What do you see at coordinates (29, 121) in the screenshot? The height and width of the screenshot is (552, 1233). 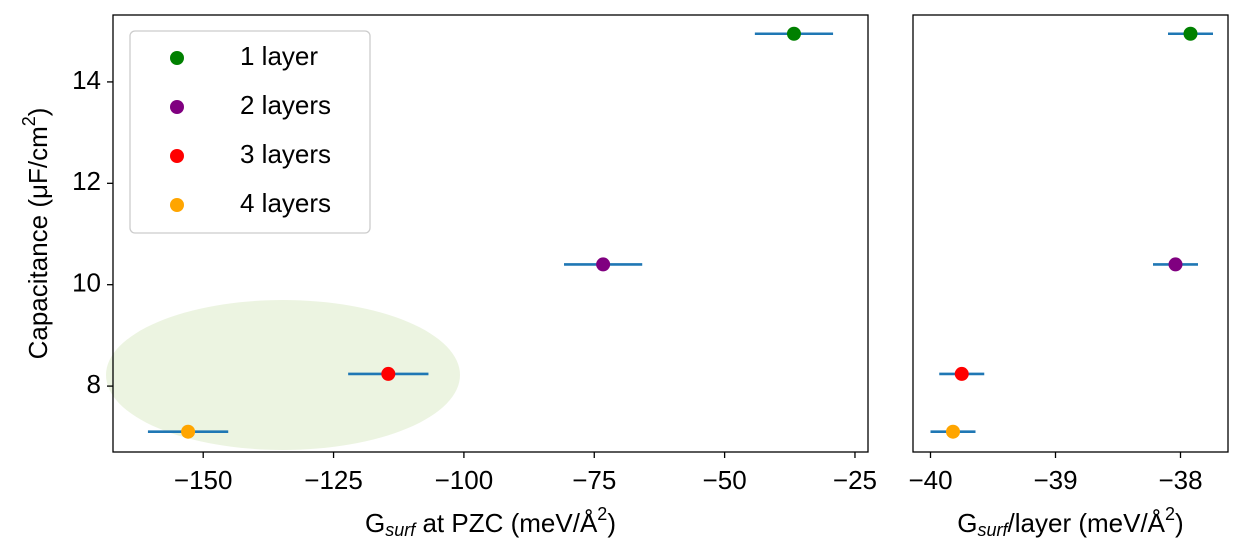 I see `y-axis-label-part: 2` at bounding box center [29, 121].